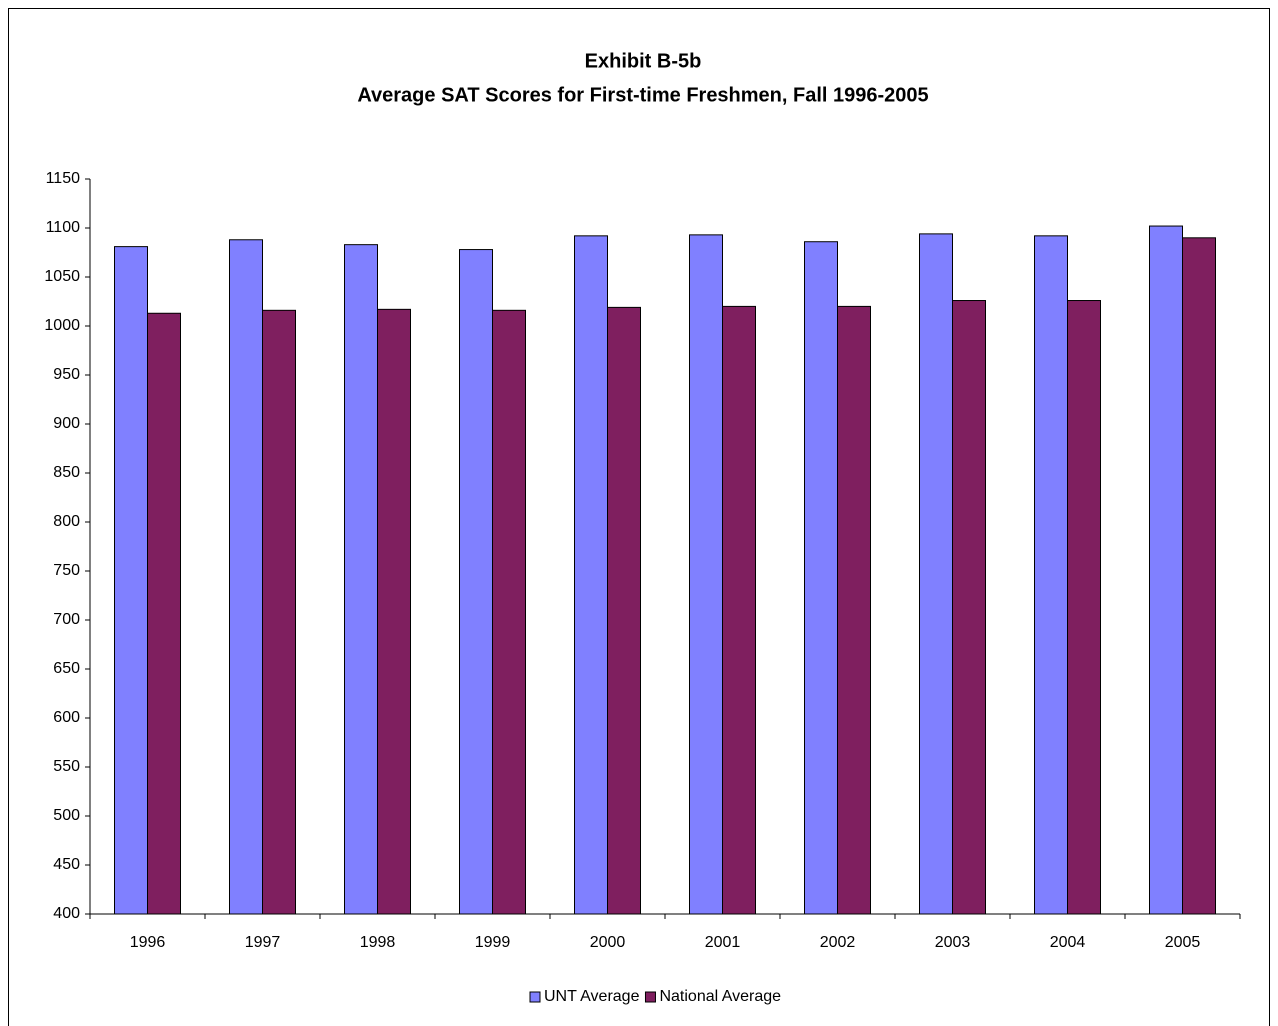 The width and height of the screenshot is (1278, 1026). What do you see at coordinates (148, 942) in the screenshot?
I see `x-tick-label: 1996` at bounding box center [148, 942].